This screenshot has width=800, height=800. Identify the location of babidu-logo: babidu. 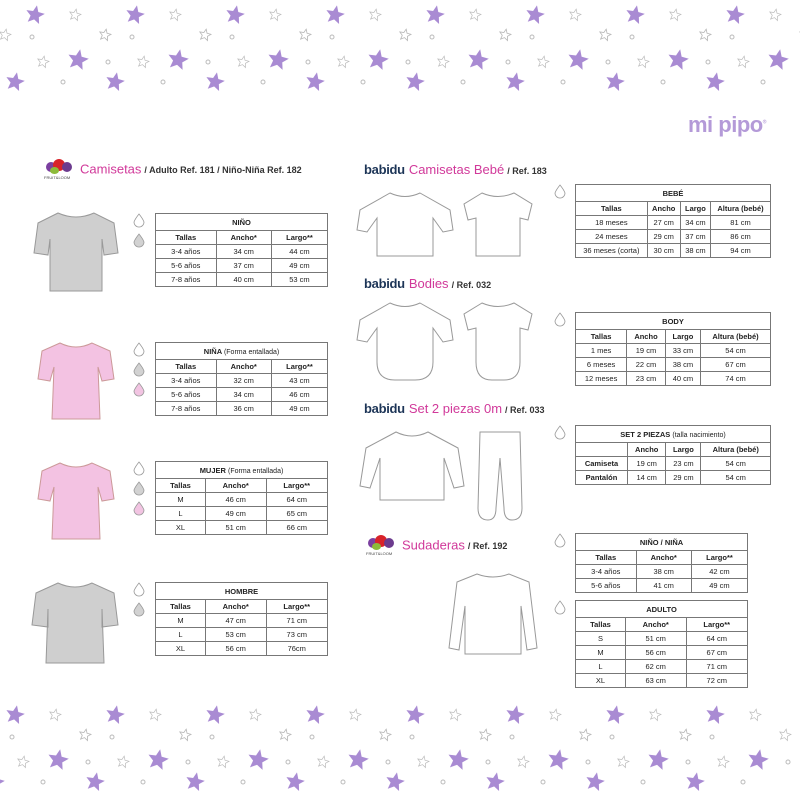
(384, 408).